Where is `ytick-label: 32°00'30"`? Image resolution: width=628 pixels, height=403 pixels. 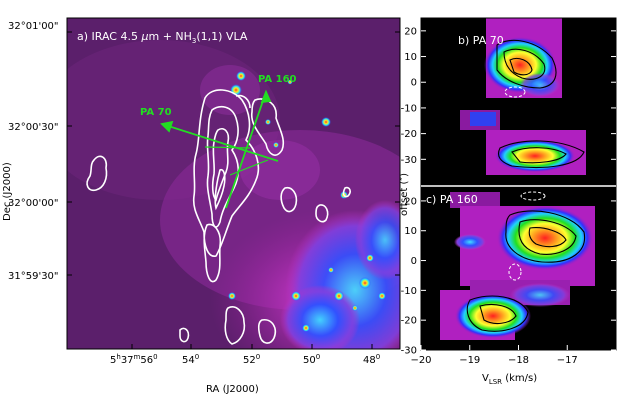 ytick-label: 32°00'30" is located at coordinates (33, 127).